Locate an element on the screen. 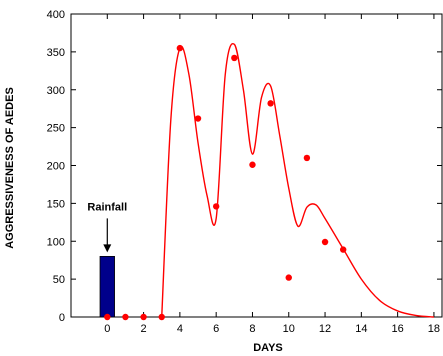 This screenshot has height=356, width=443. rainfall-group: Rainfall is located at coordinates (107, 259).